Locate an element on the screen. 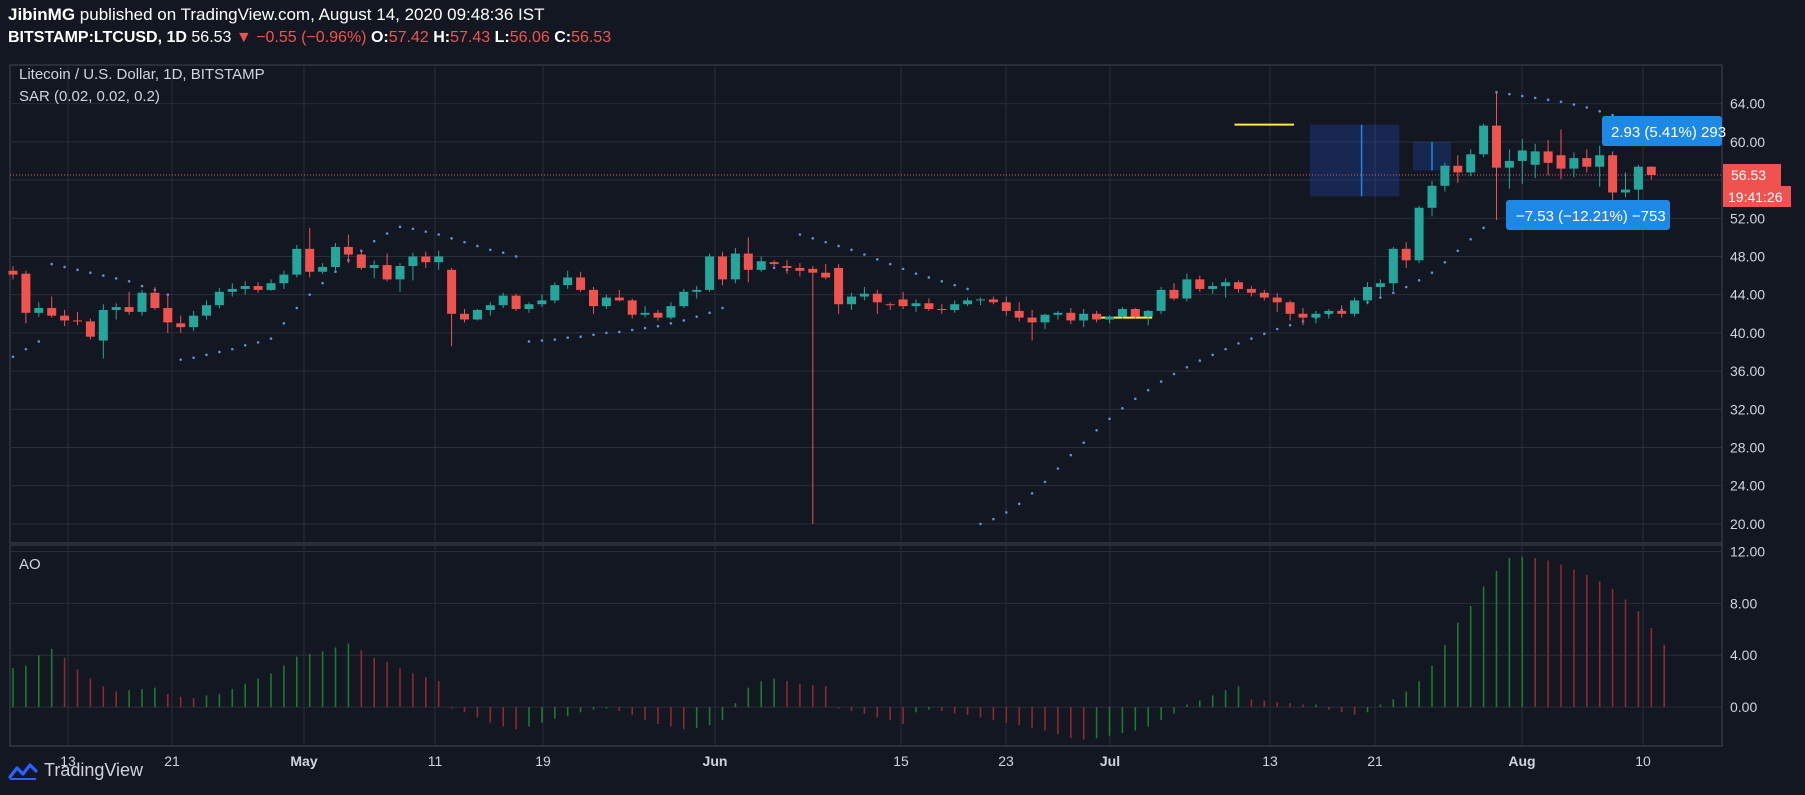 Image resolution: width=1805 pixels, height=795 pixels. sar-indicator-label: SAR (0.02, 0.02, 0.2) is located at coordinates (89, 96).